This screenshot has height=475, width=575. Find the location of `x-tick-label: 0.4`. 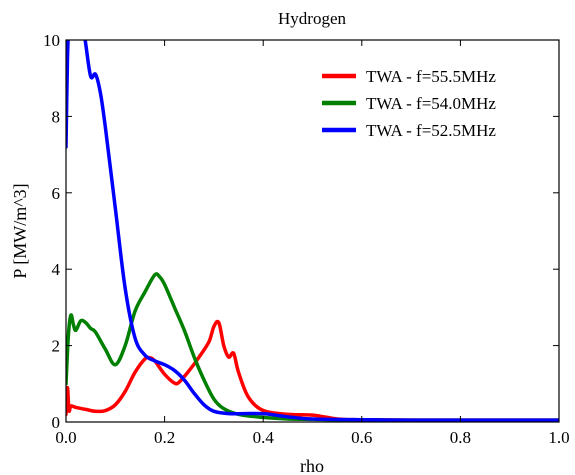

x-tick-label: 0.4 is located at coordinates (264, 437).